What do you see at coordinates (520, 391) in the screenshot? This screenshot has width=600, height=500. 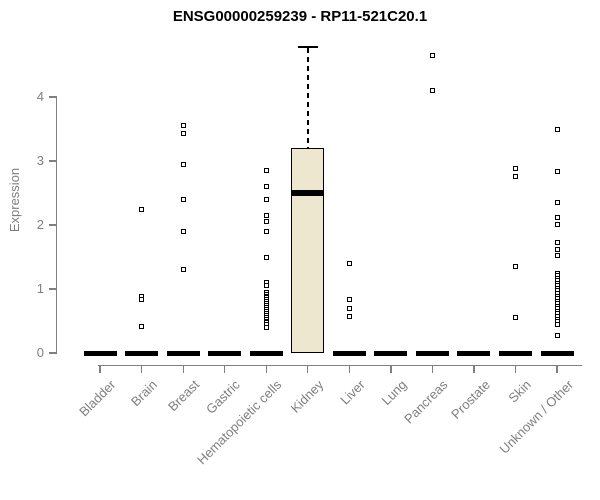 I see `x-category-label: Skin` at bounding box center [520, 391].